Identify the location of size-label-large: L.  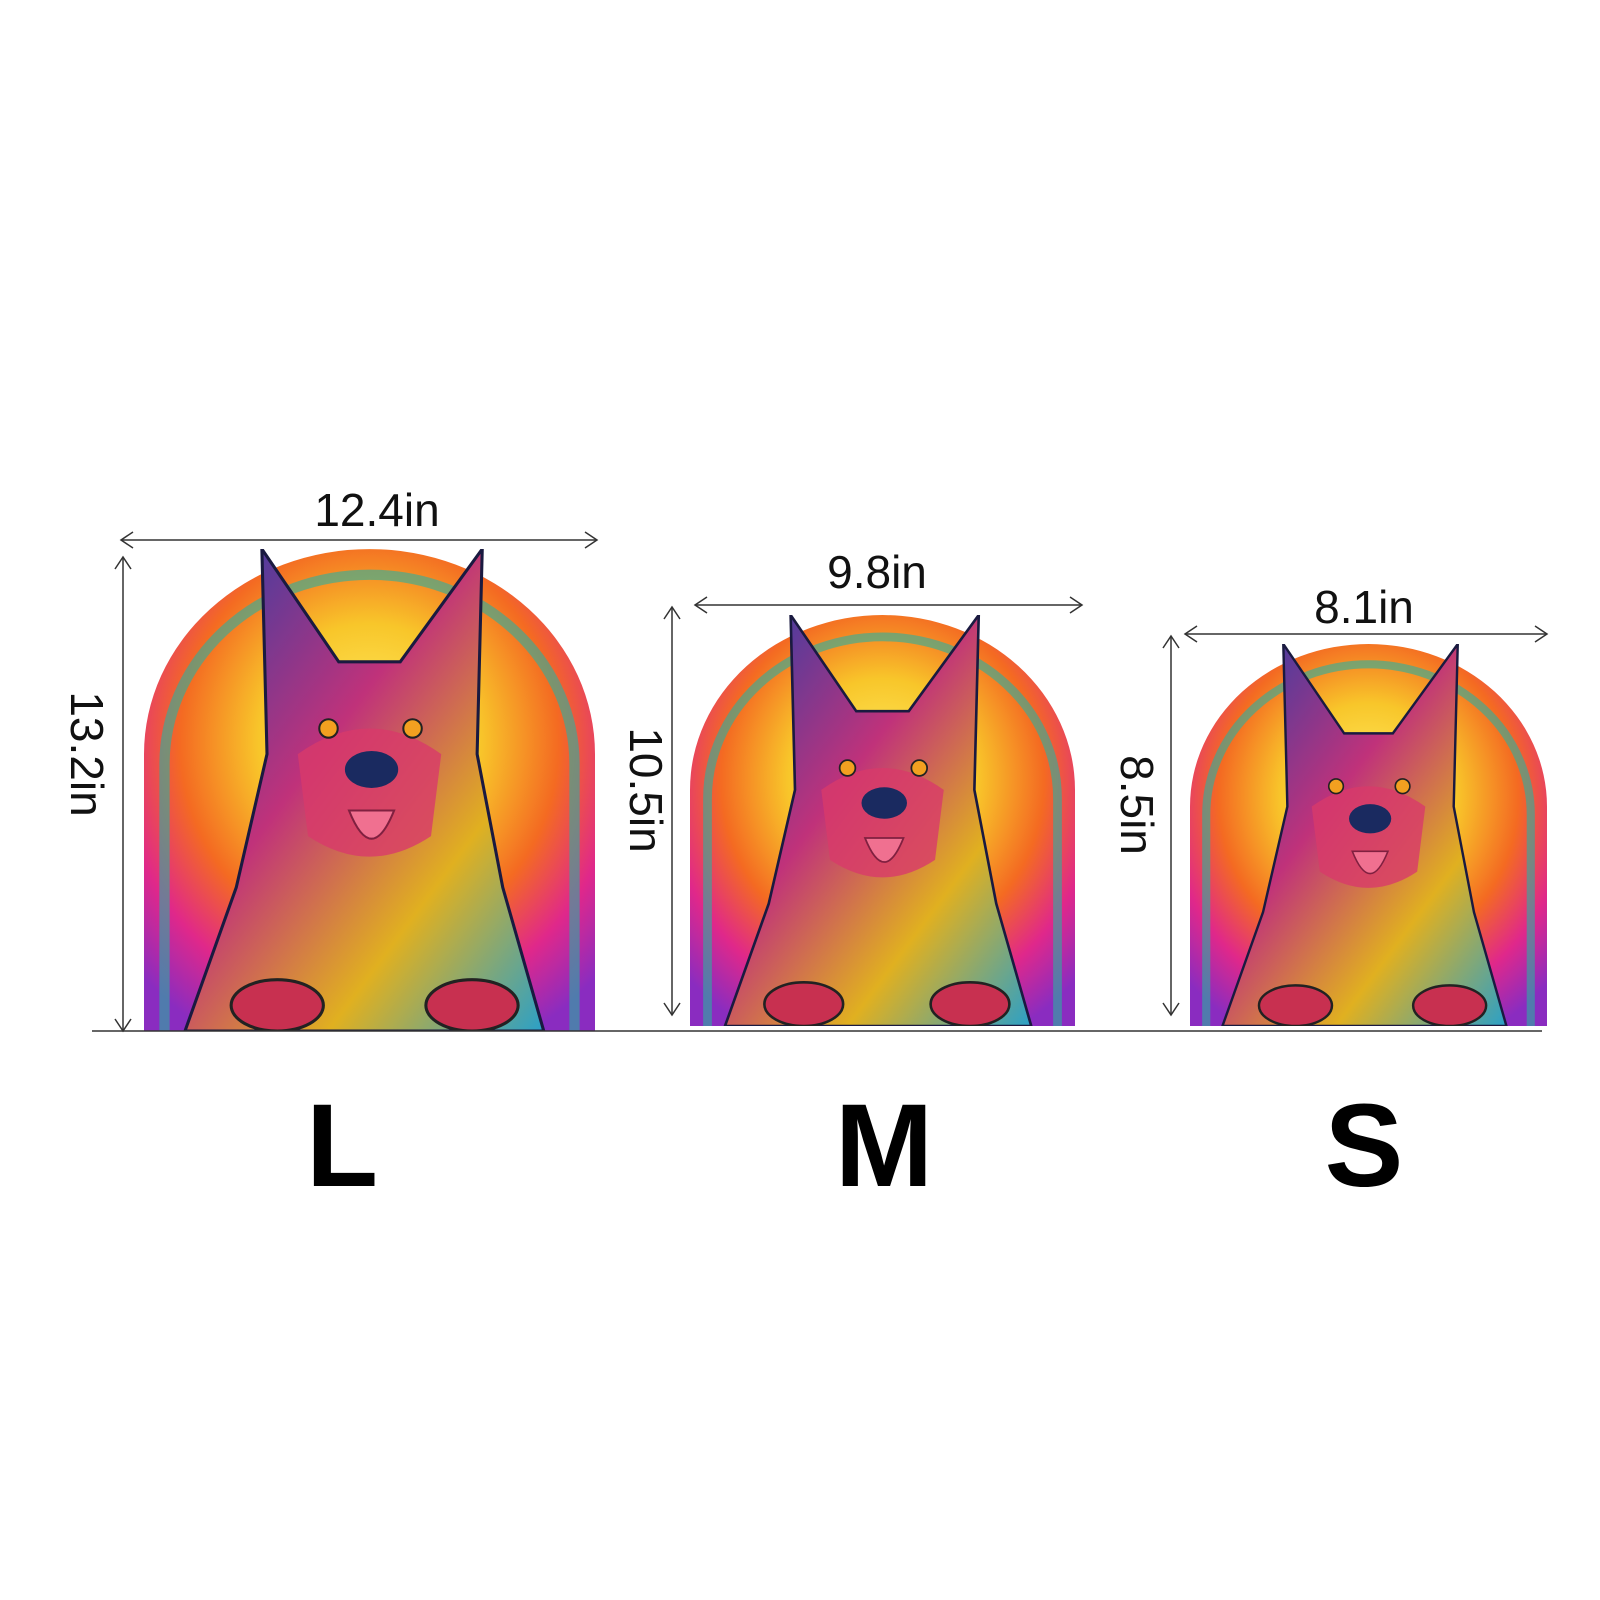
(342, 1146).